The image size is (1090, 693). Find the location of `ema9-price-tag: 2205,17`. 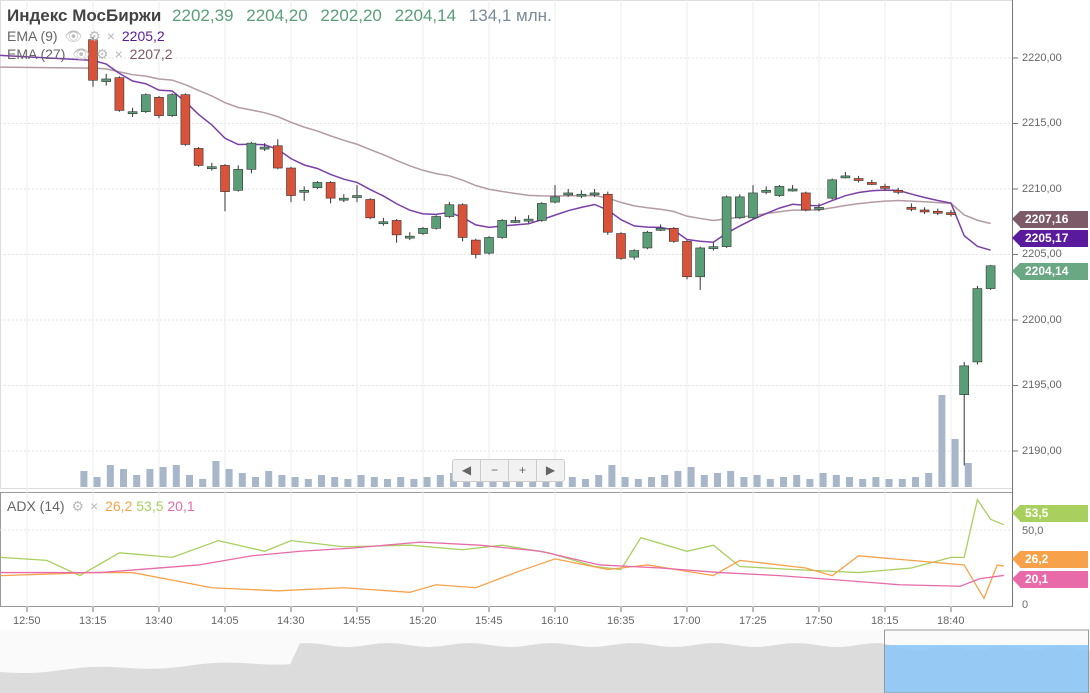

ema9-price-tag: 2205,17 is located at coordinates (1050, 238).